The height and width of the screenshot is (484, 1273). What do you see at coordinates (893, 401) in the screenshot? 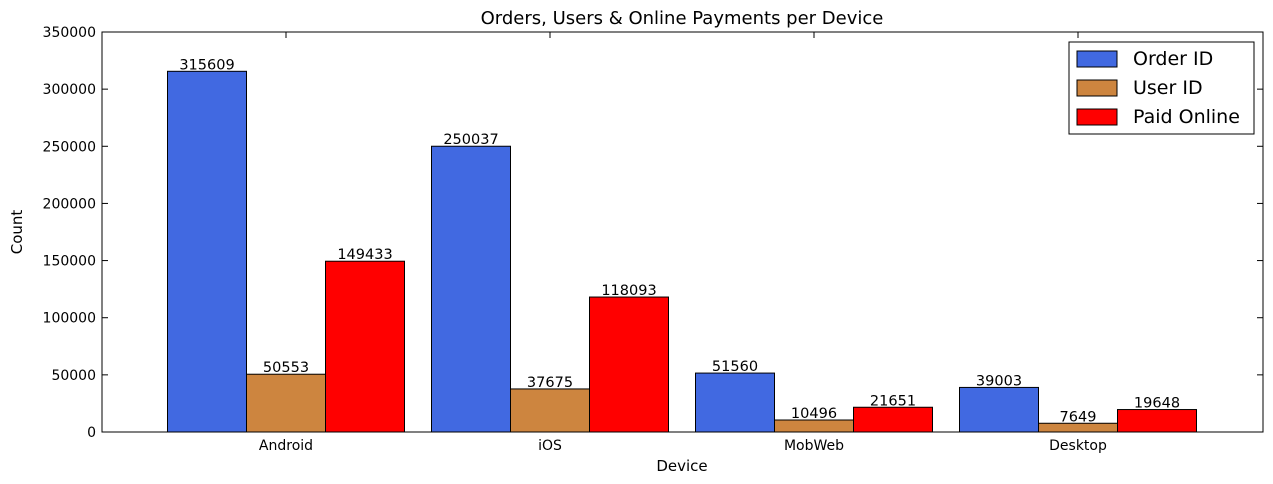
I see `bar-value-label: 21651` at bounding box center [893, 401].